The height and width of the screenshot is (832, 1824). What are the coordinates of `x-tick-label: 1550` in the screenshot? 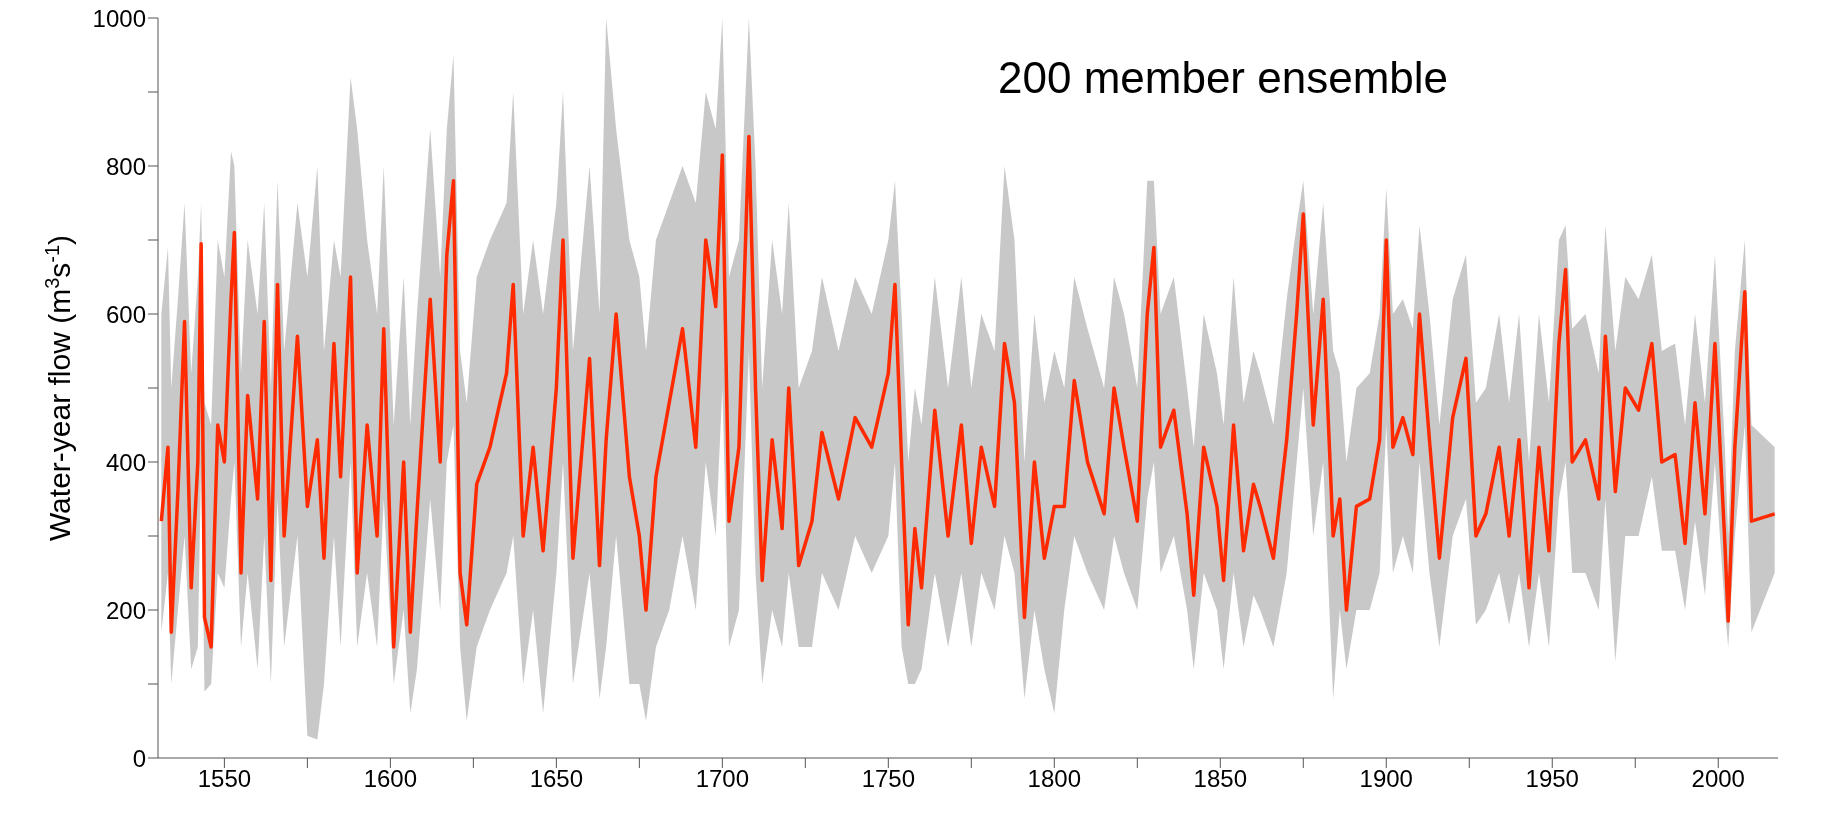 It's located at (224, 779).